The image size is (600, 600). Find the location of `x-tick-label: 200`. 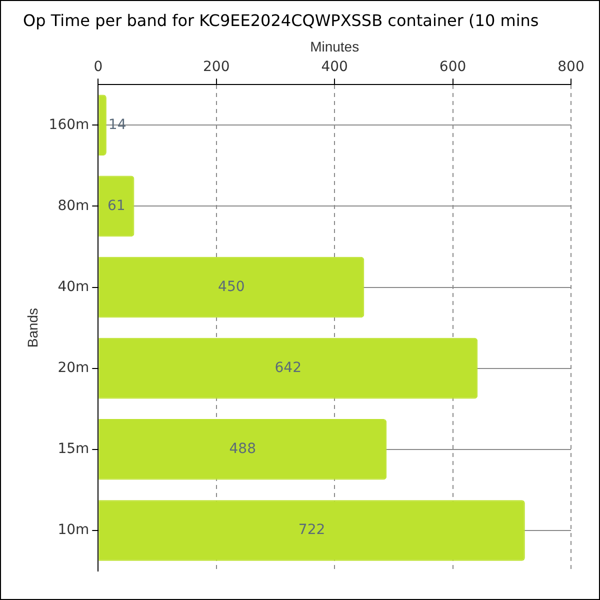

x-tick-label: 200 is located at coordinates (216, 66).